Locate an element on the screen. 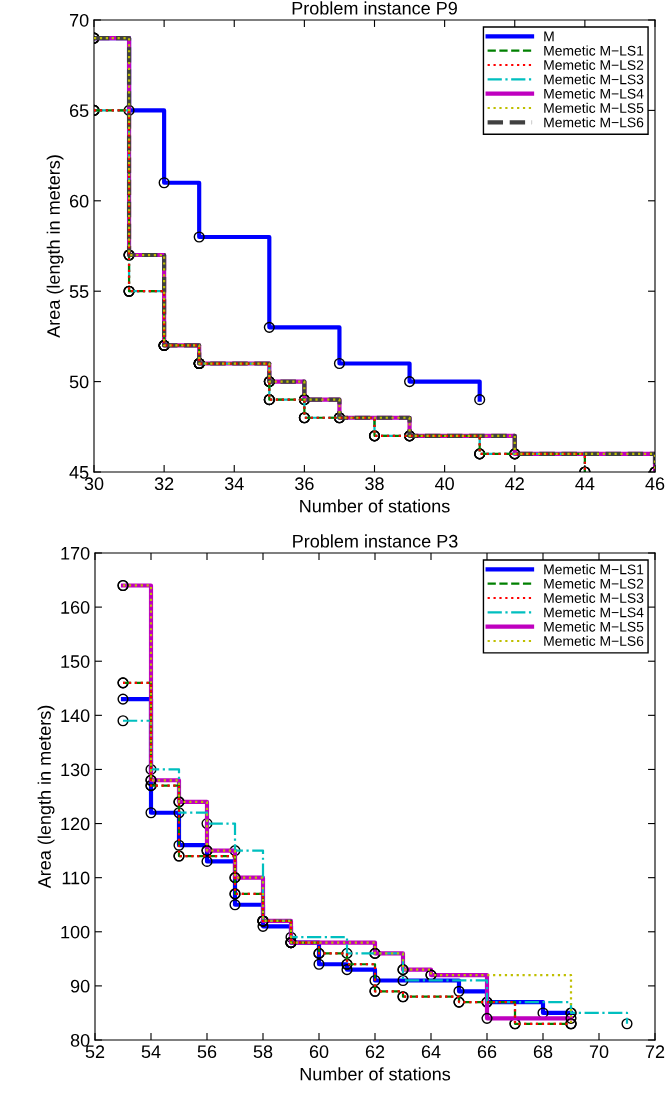  x-tick-label: 34 is located at coordinates (234, 484).